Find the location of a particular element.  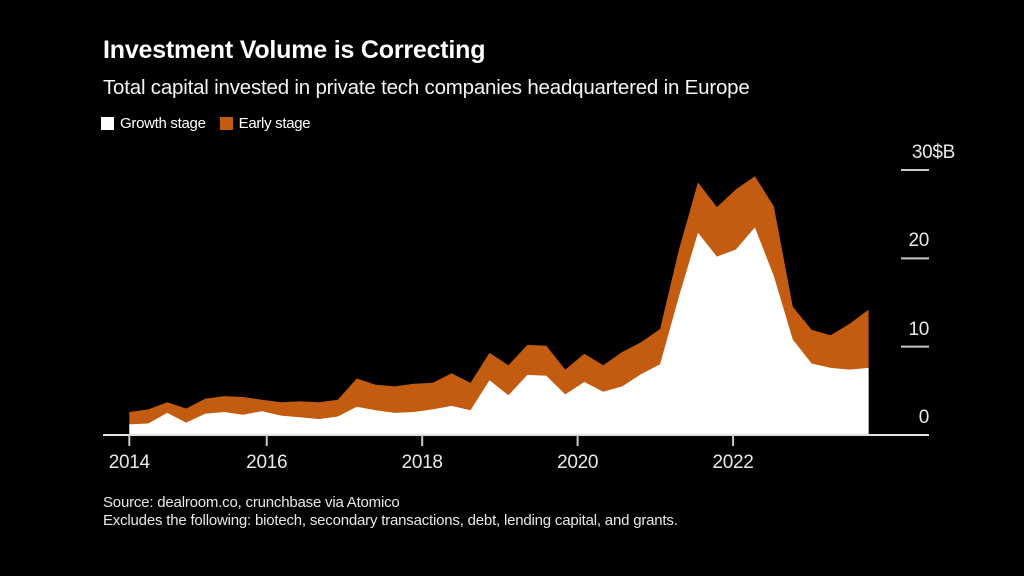

x-axis-label-2022: 2022 is located at coordinates (733, 462).